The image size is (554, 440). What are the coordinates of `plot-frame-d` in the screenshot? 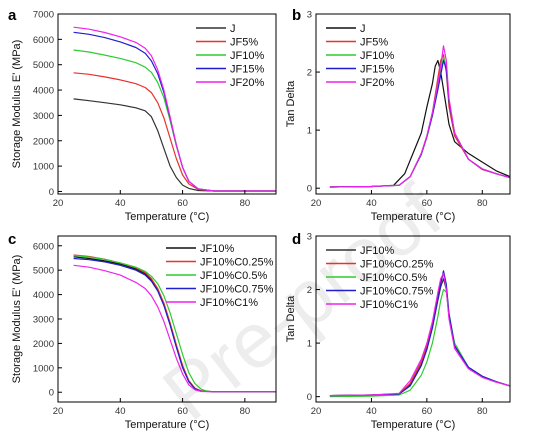 It's located at (413, 319).